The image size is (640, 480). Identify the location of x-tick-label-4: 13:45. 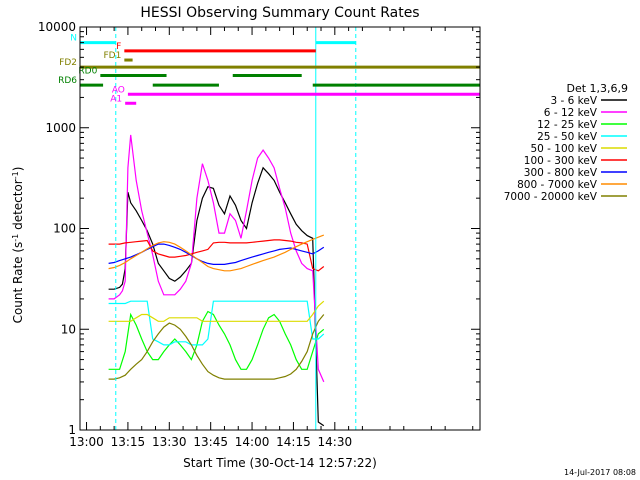
(210, 442).